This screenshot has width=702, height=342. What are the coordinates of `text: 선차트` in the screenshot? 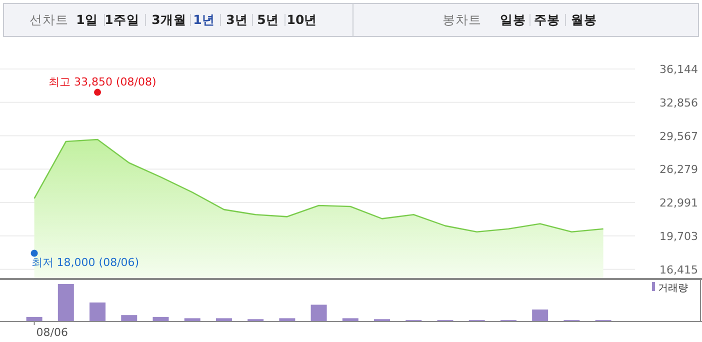 It's located at (49, 19).